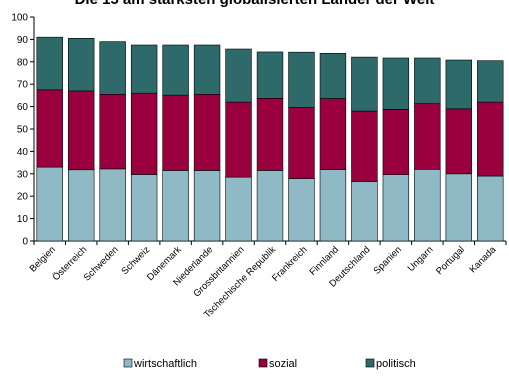  Describe the element at coordinates (128, 363) in the screenshot. I see `legend-swatch-wirtschaftlich` at that location.